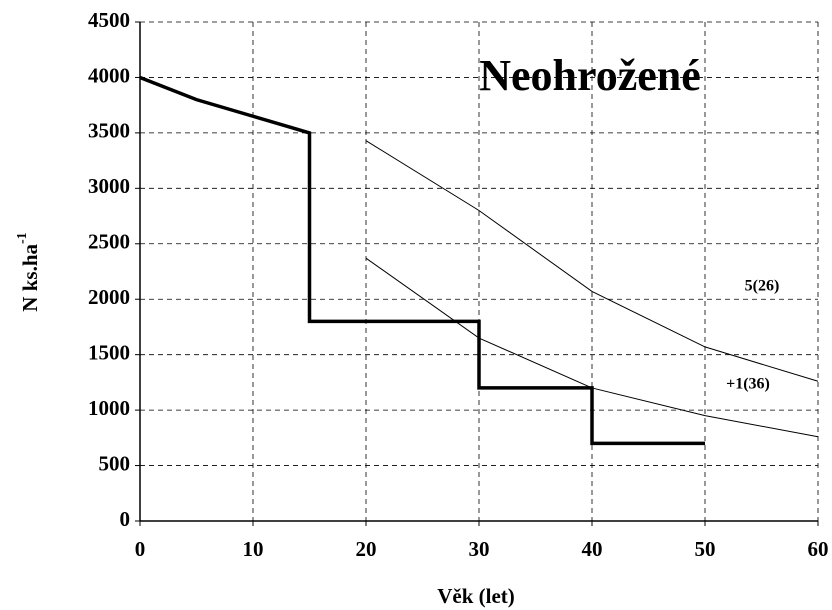  I want to click on x-axis-label: Věk (let), so click(476, 596).